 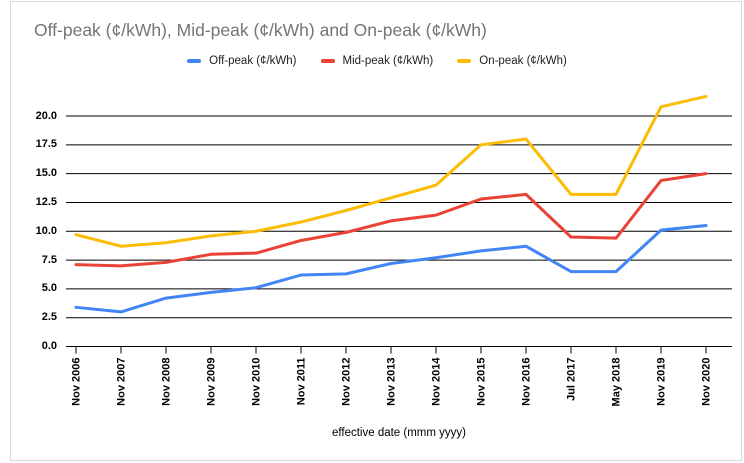 What do you see at coordinates (49, 346) in the screenshot?
I see `y-tick-label: 0.0` at bounding box center [49, 346].